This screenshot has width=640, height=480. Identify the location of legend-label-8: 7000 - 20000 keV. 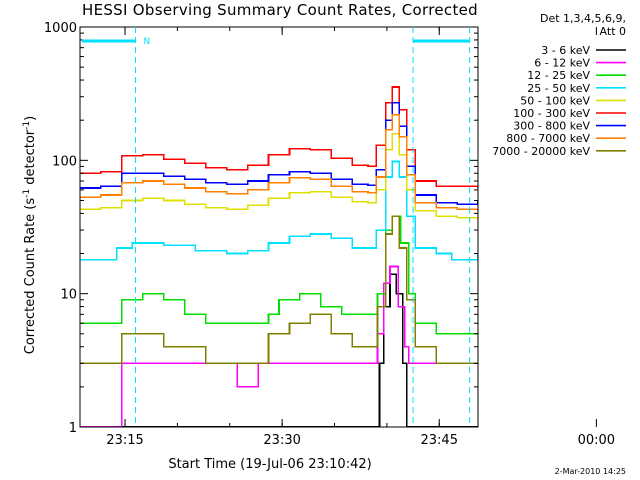
(541, 151).